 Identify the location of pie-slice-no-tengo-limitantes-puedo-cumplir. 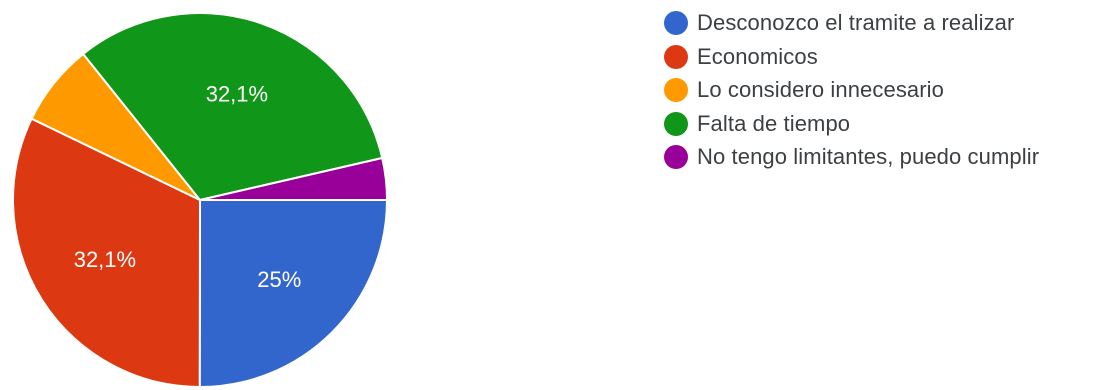
(293, 179).